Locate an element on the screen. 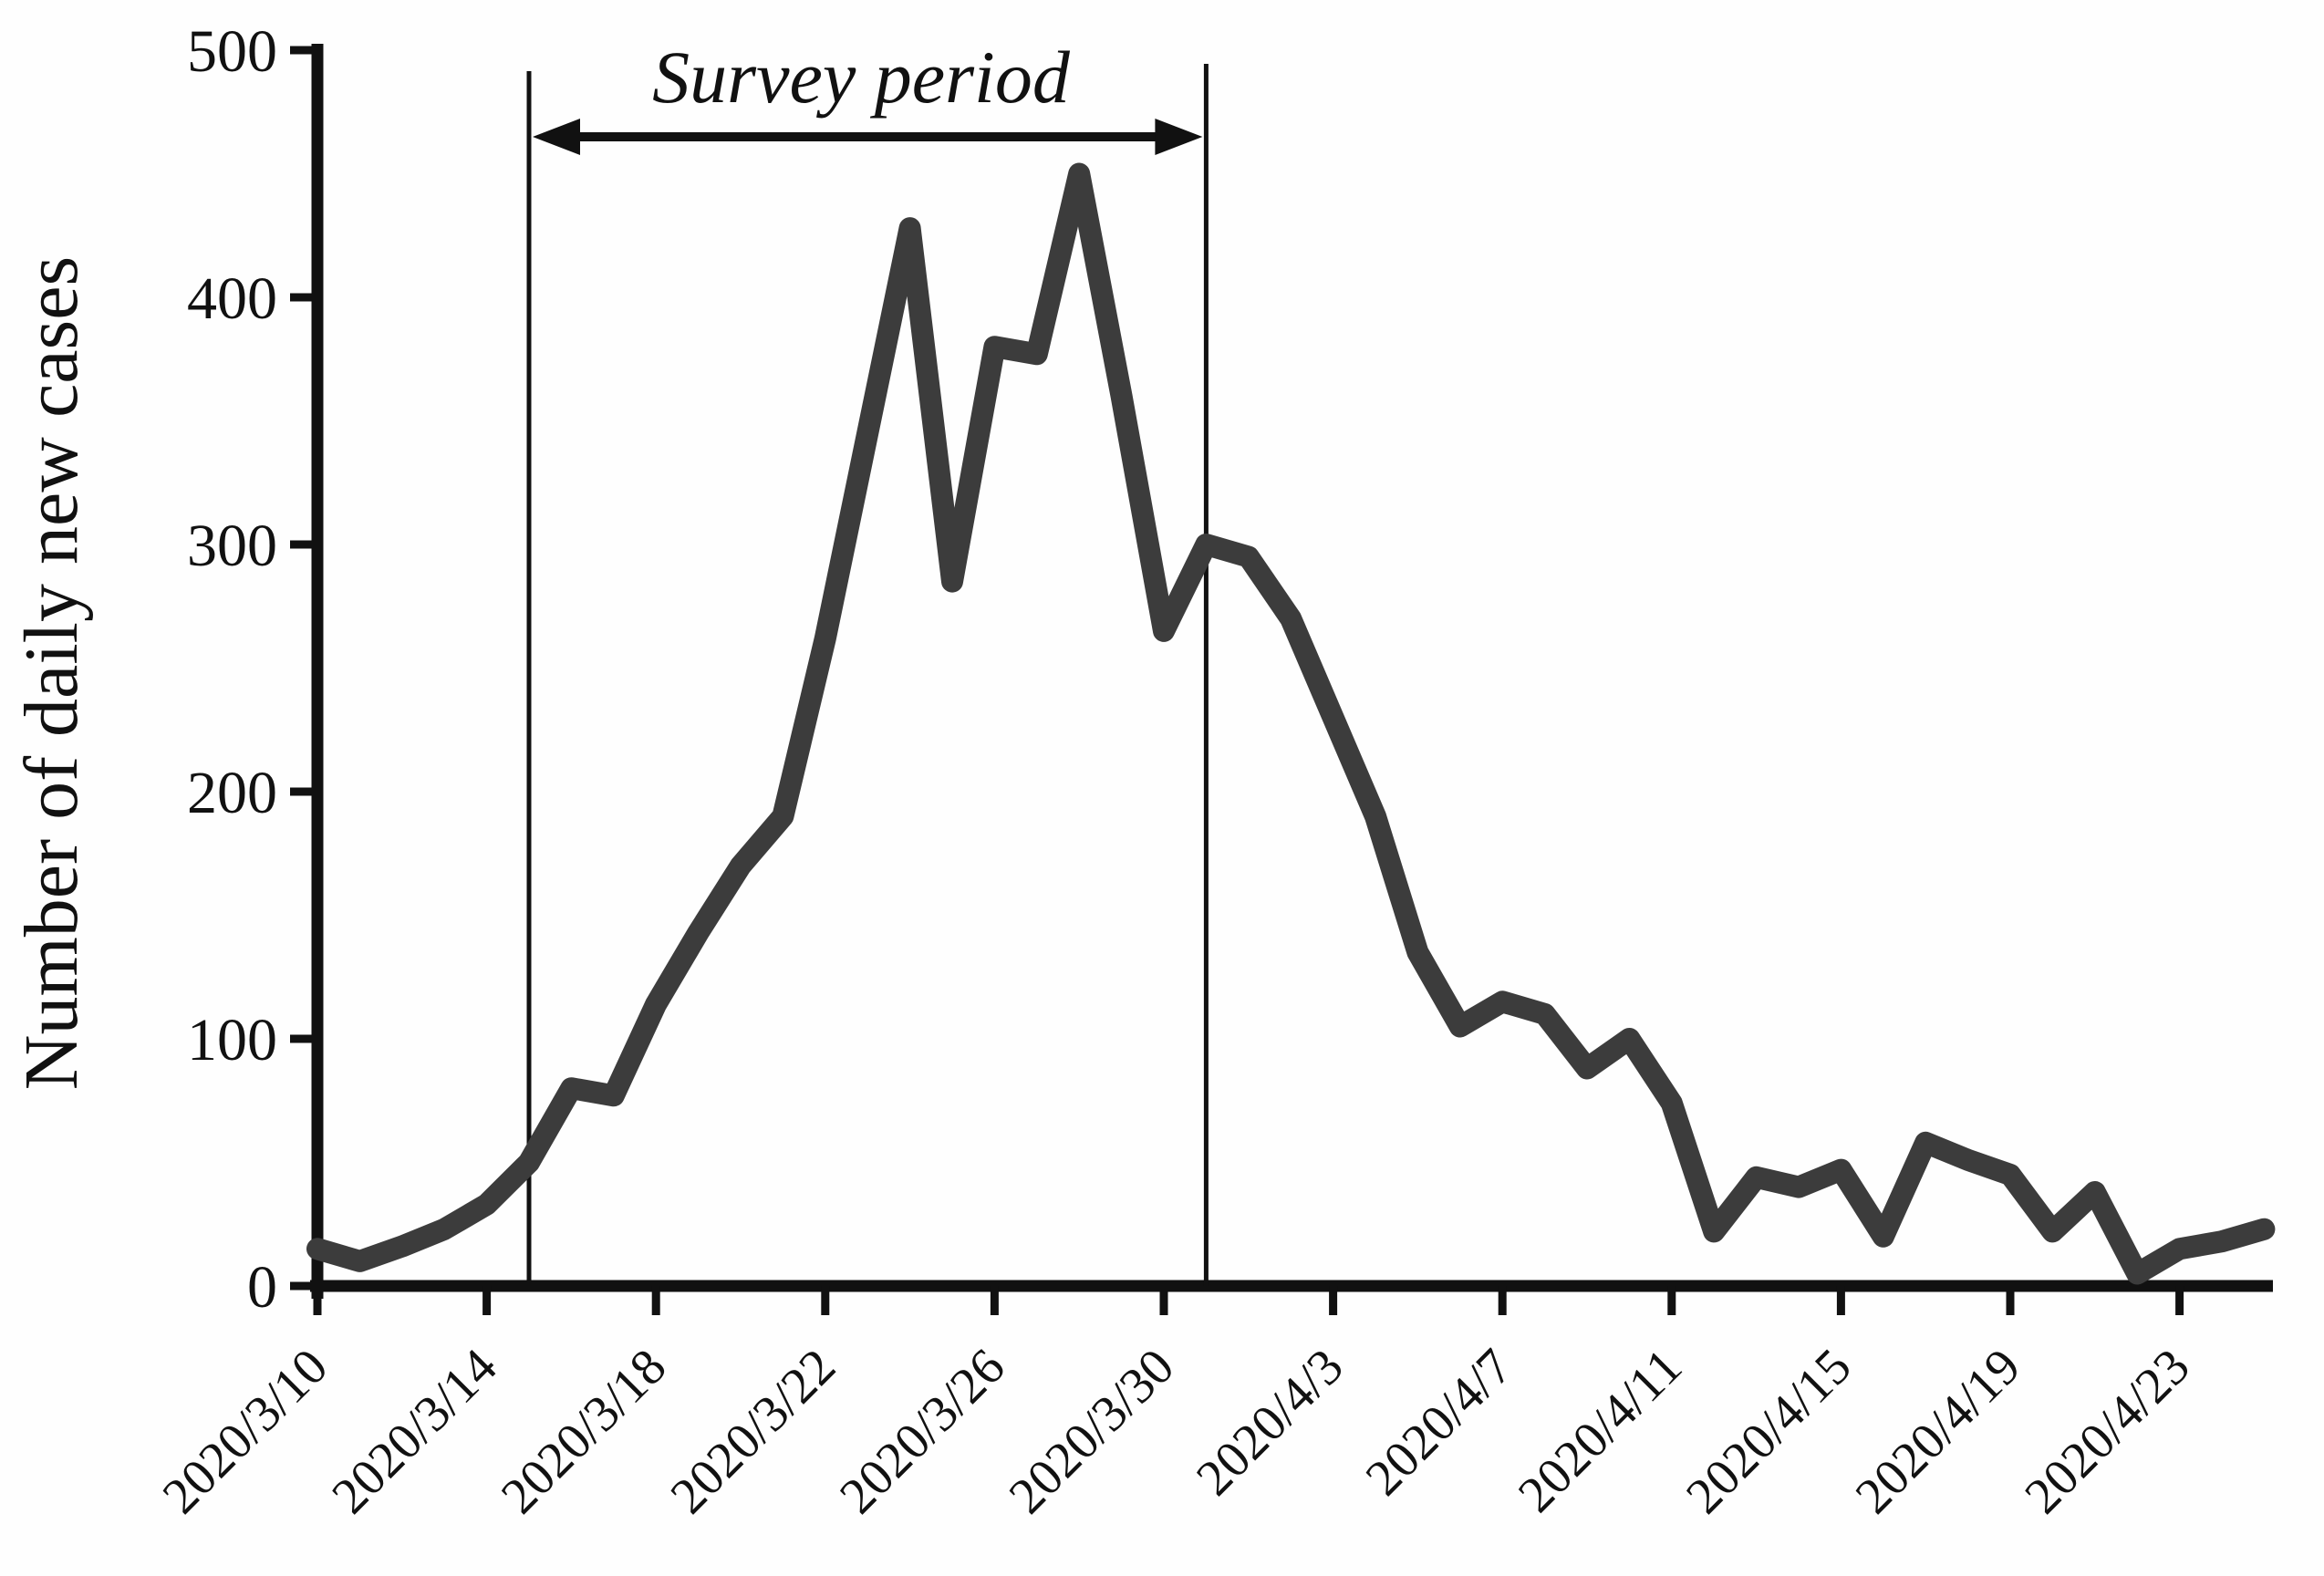  x-tick-label: 2020/4/3 is located at coordinates (1270, 1422).